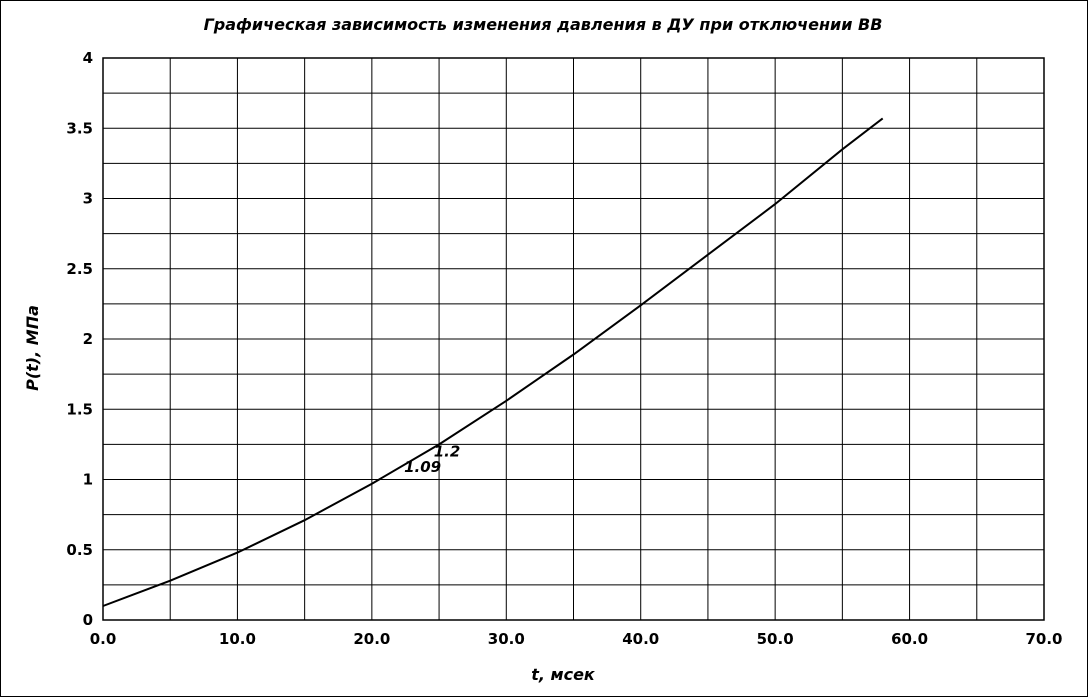  I want to click on x-tick-label: 50.0, so click(775, 639).